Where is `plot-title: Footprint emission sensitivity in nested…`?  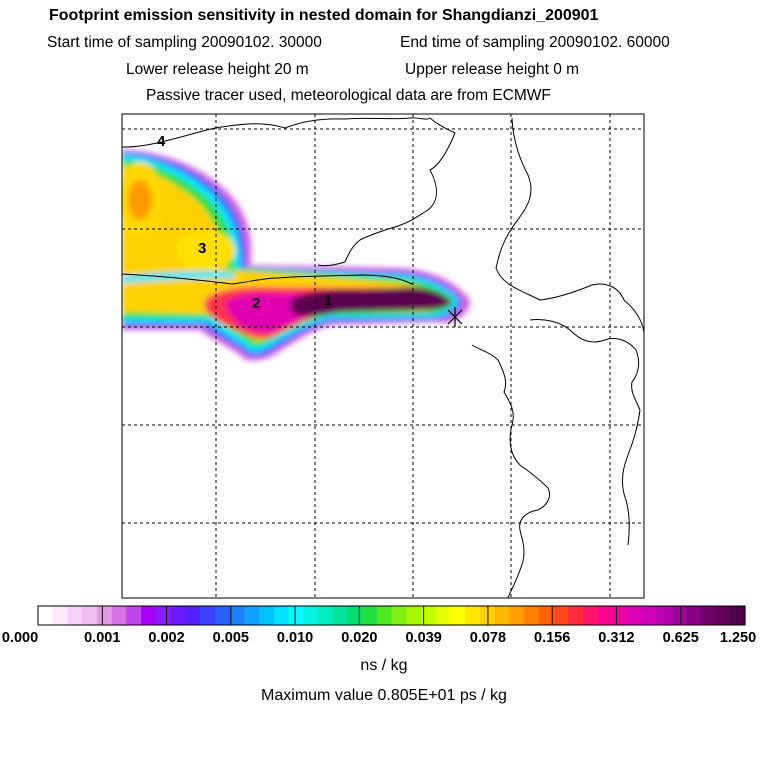
plot-title: Footprint emission sensitivity in nested… is located at coordinates (324, 15).